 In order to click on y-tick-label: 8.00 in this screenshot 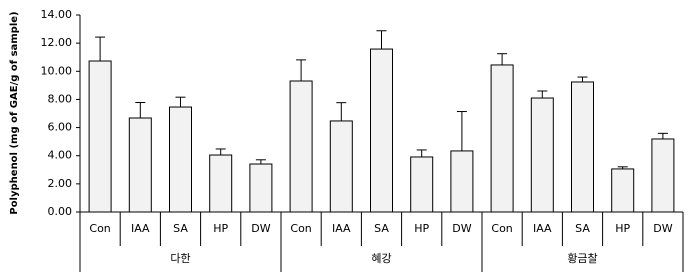, I will do `click(60, 98)`.